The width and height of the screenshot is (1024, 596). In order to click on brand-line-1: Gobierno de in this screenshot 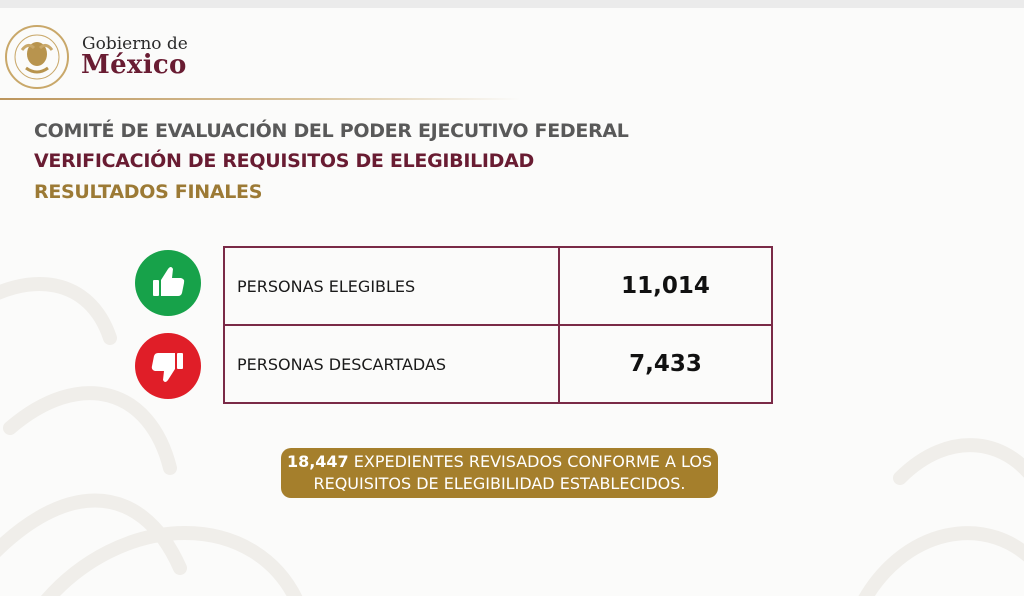, I will do `click(135, 44)`.